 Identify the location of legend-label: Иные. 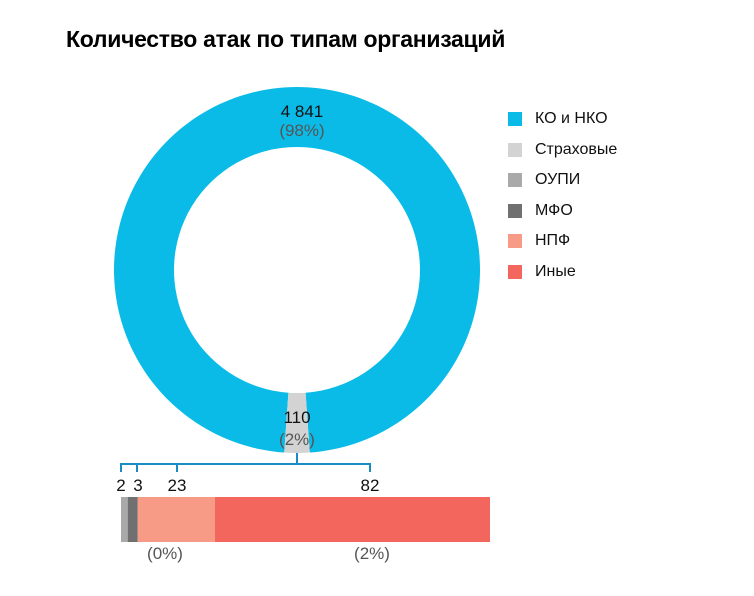
(555, 271).